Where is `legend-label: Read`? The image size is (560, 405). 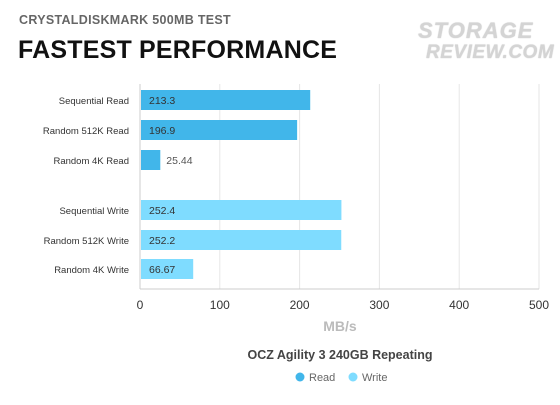
legend-label: Read is located at coordinates (322, 378).